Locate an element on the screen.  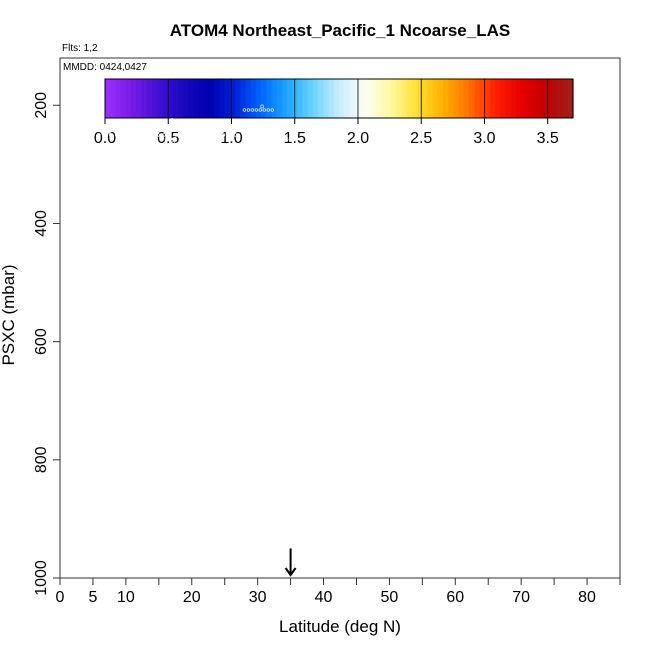
x-tick-label: 5 is located at coordinates (92, 597).